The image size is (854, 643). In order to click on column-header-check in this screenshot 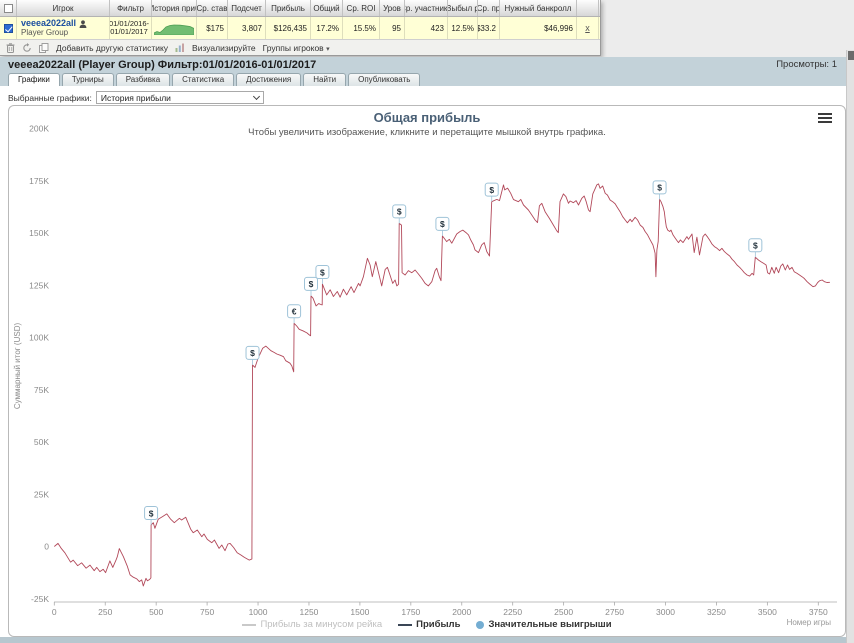, I will do `click(8, 8)`.